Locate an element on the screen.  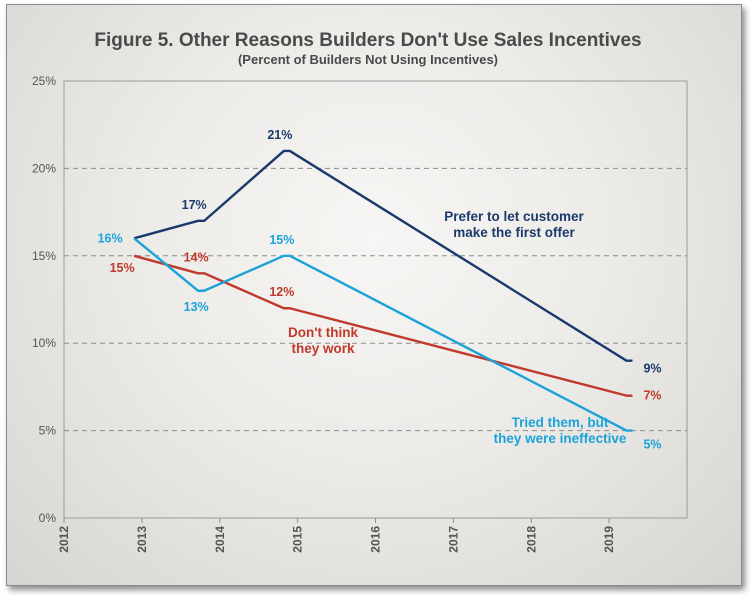
data-label: 16% is located at coordinates (110, 238).